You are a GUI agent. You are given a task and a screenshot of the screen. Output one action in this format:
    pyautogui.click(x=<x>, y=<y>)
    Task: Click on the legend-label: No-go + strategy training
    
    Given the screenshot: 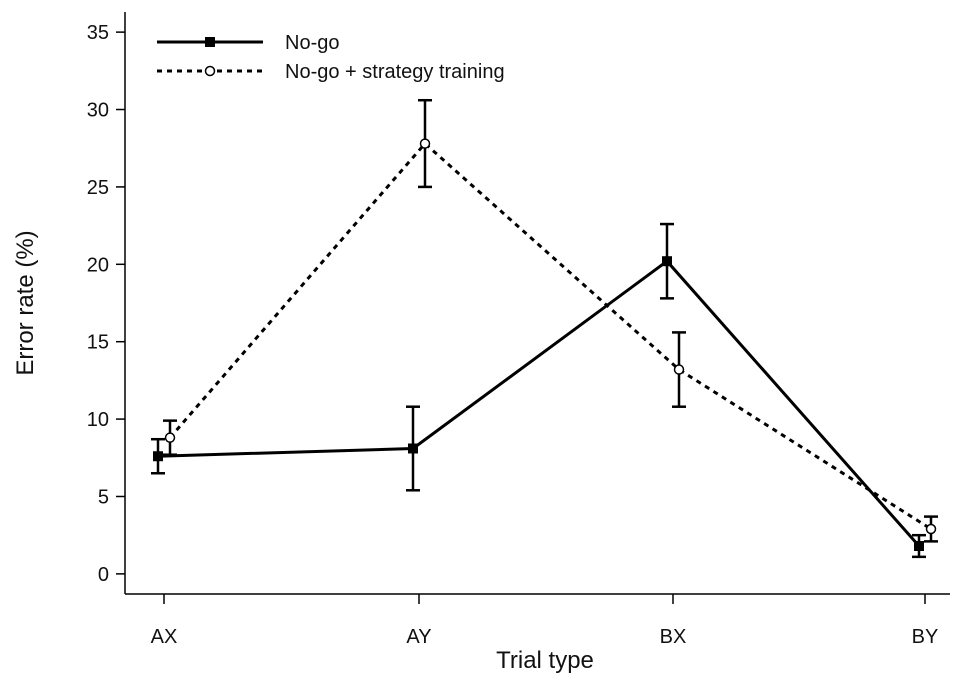 What is the action you would take?
    pyautogui.click(x=395, y=72)
    